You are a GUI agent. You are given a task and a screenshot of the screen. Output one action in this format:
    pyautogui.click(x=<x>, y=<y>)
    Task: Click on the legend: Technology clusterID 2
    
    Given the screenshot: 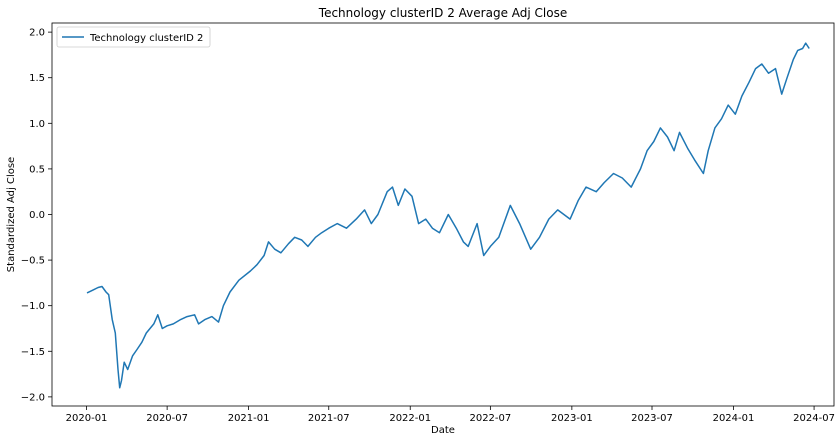 What is the action you would take?
    pyautogui.click(x=133, y=37)
    